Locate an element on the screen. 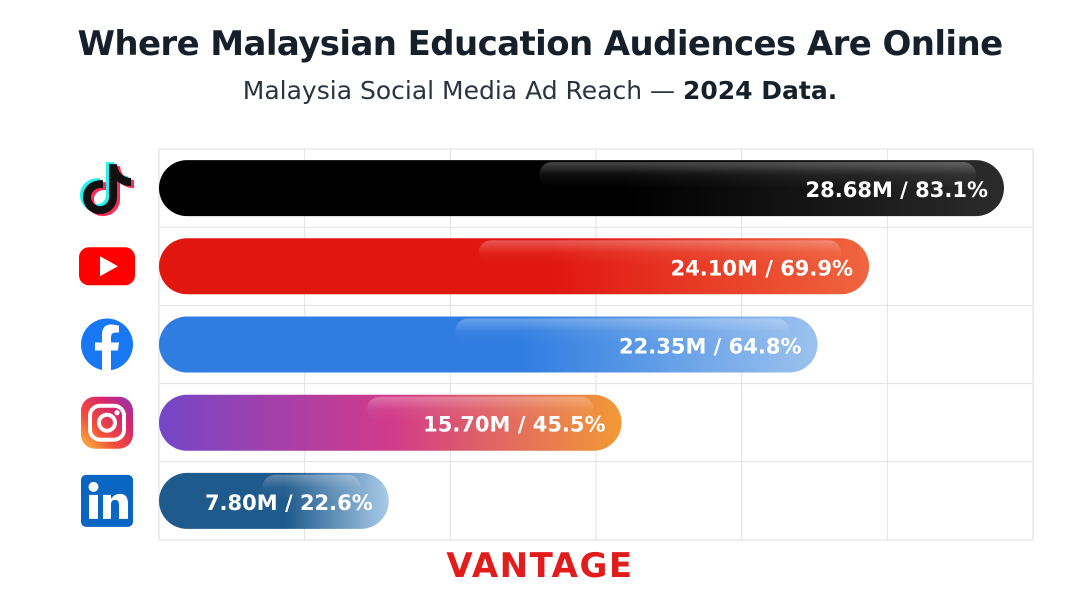  instagram-icon is located at coordinates (107, 422).